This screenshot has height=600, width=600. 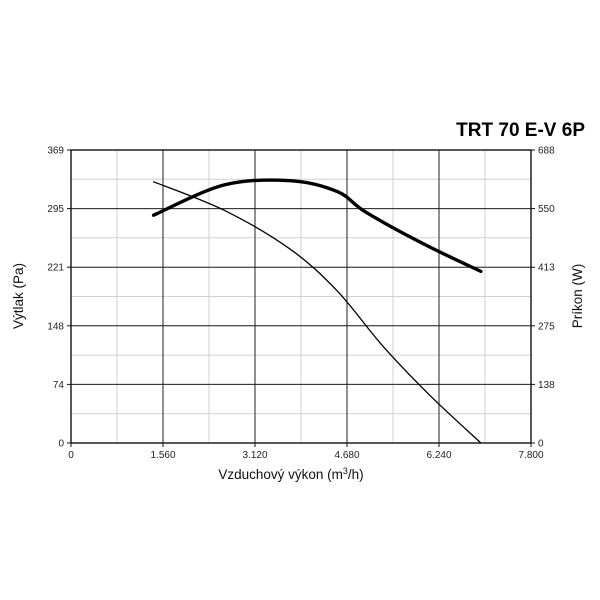 What do you see at coordinates (546, 326) in the screenshot?
I see `y-right-tick-label: 275` at bounding box center [546, 326].